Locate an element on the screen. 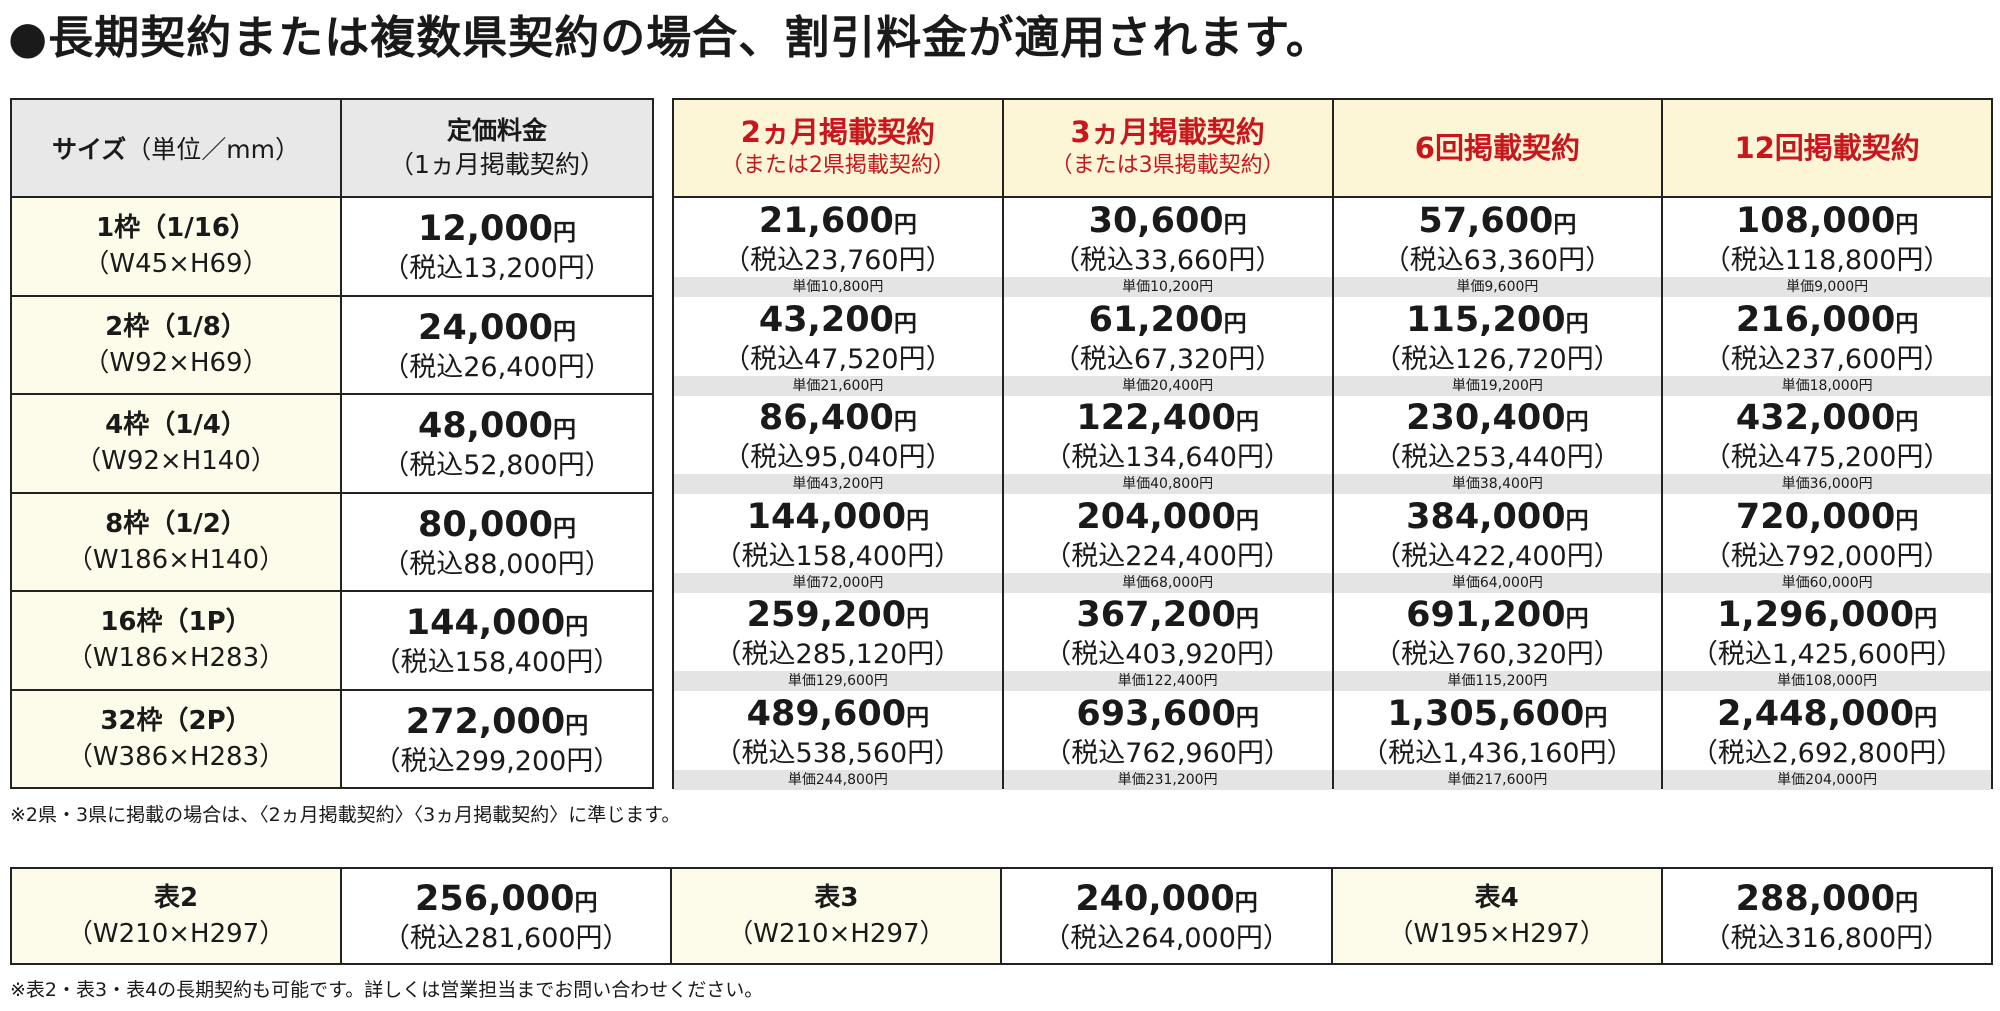 This screenshot has width=2000, height=1011. price-content: 432,000円 （税込475,200円） 単価36,000円 is located at coordinates (1827, 445).